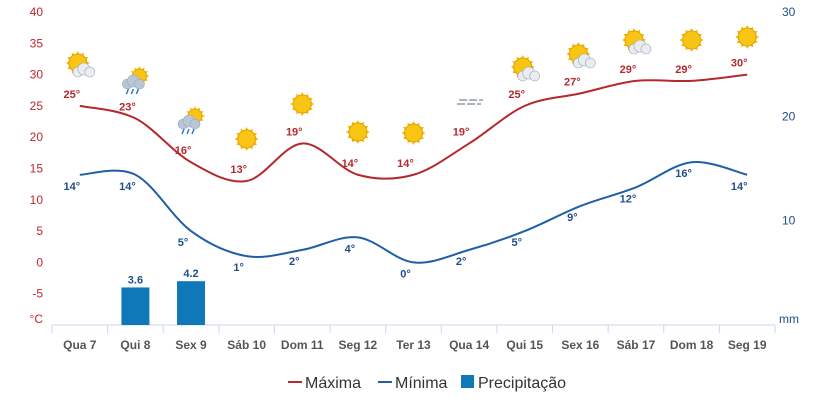 The height and width of the screenshot is (403, 815). Describe the element at coordinates (572, 82) in the screenshot. I see `data-label-max: 27°` at that location.